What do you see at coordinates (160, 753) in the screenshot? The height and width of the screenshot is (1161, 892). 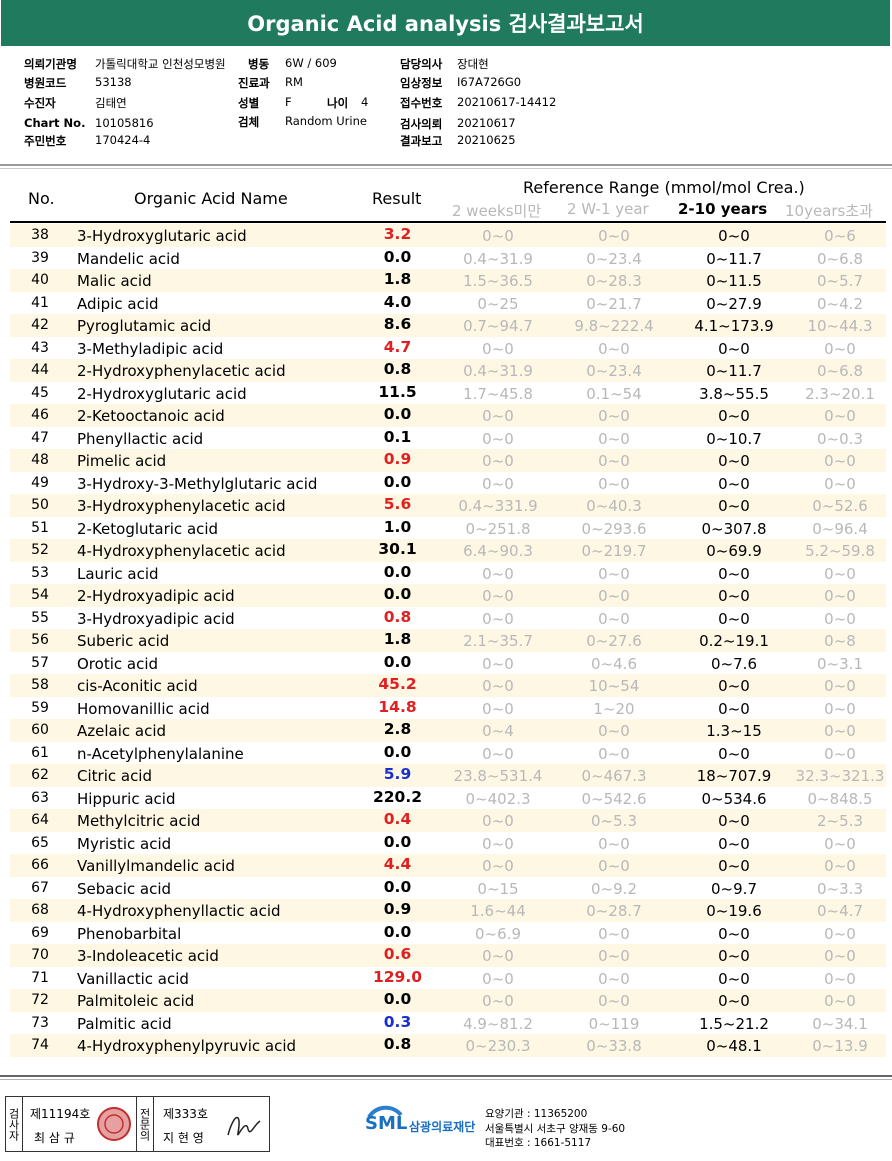 I see `acid-name: n-Acetylphenylalanine` at bounding box center [160, 753].